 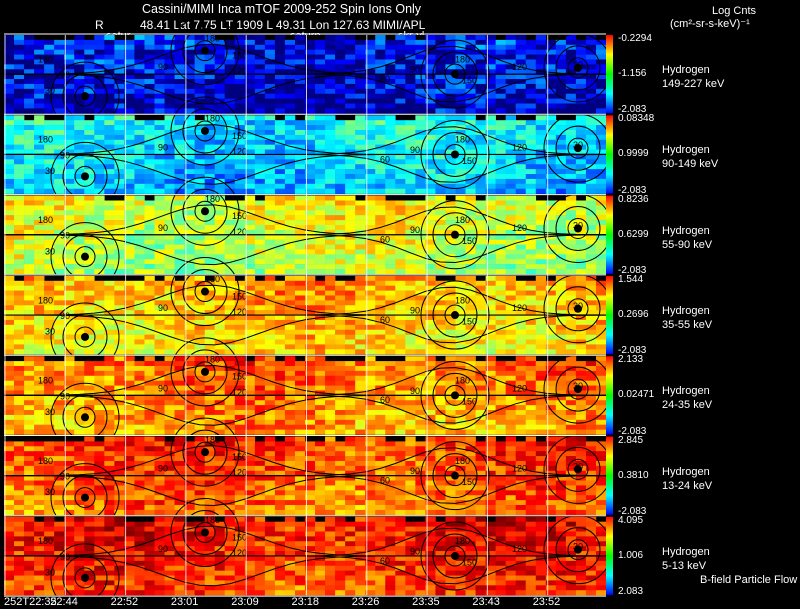 I want to click on contour-circle, so click(x=205, y=51).